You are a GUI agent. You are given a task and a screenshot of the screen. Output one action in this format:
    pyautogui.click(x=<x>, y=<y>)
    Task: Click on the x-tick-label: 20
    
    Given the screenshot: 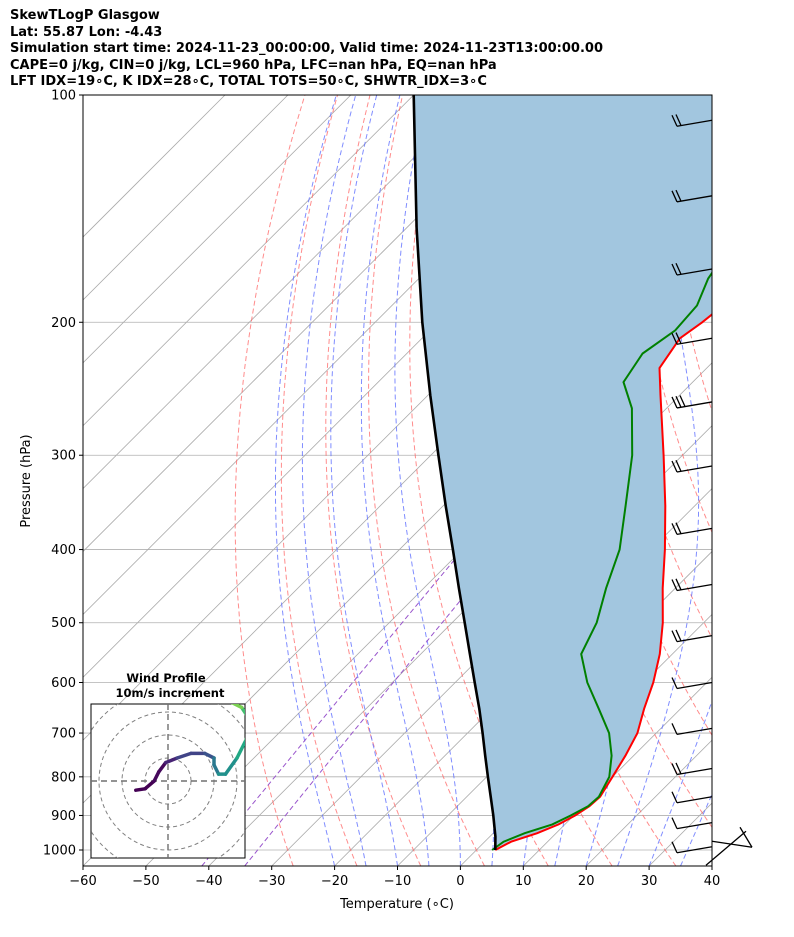 What is the action you would take?
    pyautogui.click(x=586, y=881)
    